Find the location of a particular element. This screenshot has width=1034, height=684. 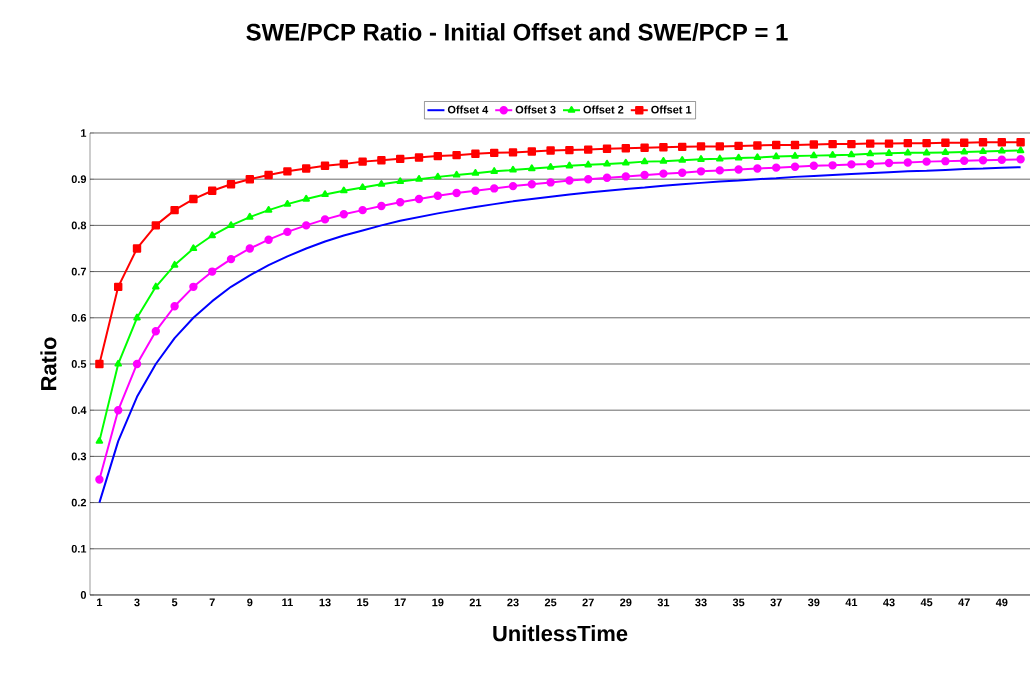

y-tick-label: 0.3 is located at coordinates (79, 456).